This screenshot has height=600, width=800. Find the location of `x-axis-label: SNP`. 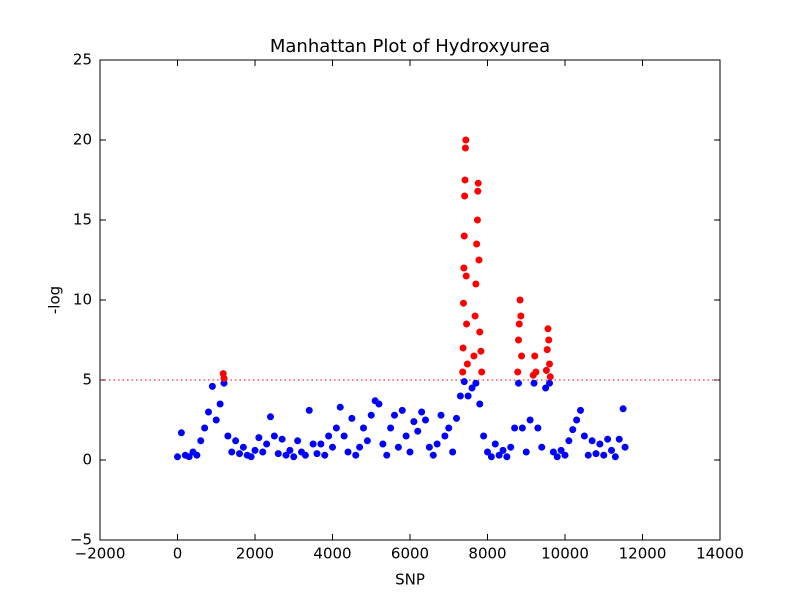

x-axis-label: SNP is located at coordinates (410, 580).